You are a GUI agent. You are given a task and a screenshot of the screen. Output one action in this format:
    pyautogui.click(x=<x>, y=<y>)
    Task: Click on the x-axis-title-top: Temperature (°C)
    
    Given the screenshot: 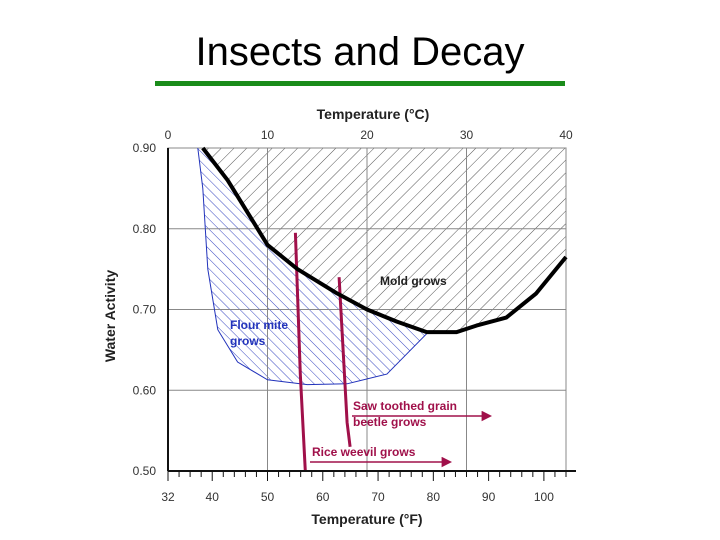 What is the action you would take?
    pyautogui.click(x=373, y=114)
    